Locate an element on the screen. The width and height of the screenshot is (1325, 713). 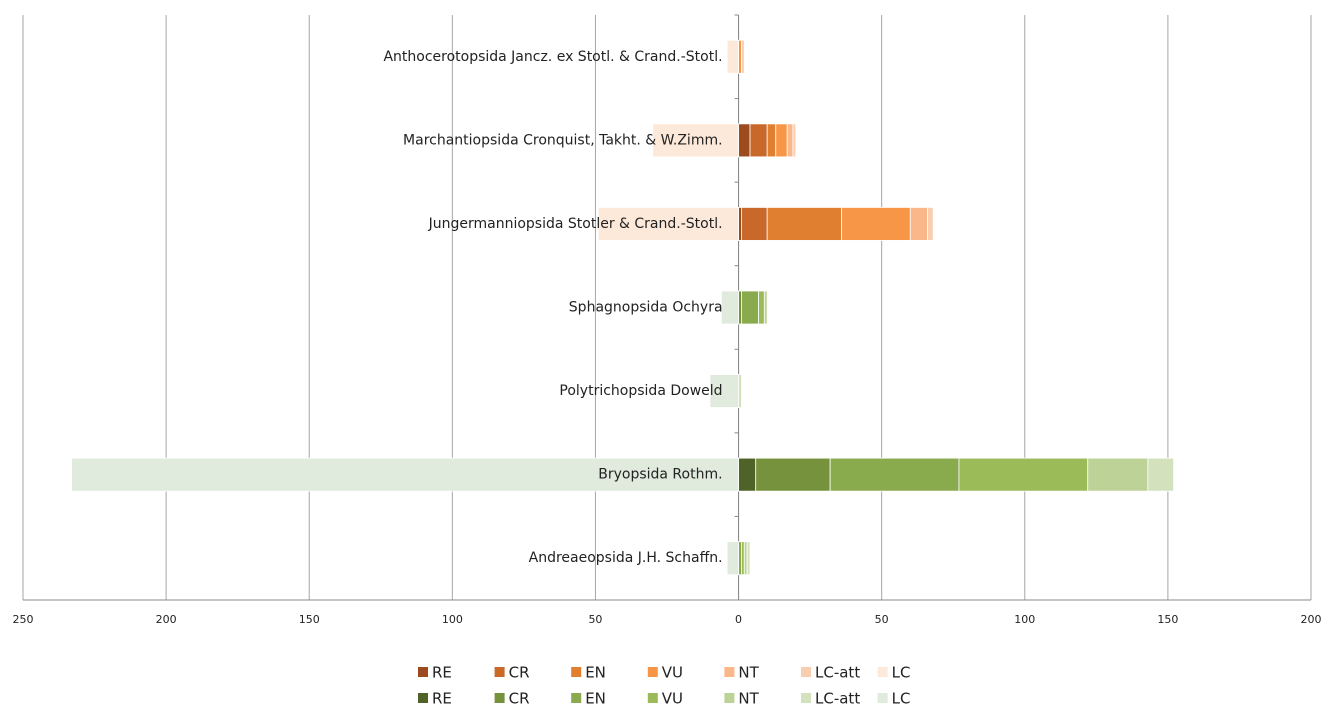
category-label: Sphagnopsida Ochyra is located at coordinates (646, 308).